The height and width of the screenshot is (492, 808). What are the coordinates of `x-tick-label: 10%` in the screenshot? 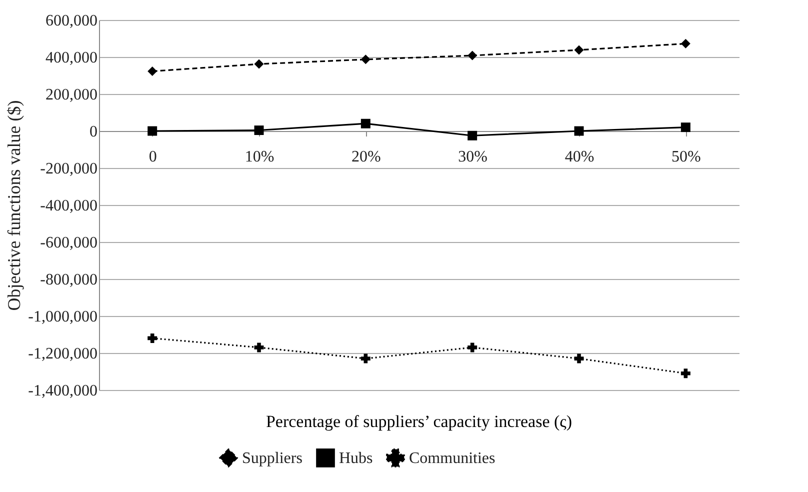 It's located at (259, 157).